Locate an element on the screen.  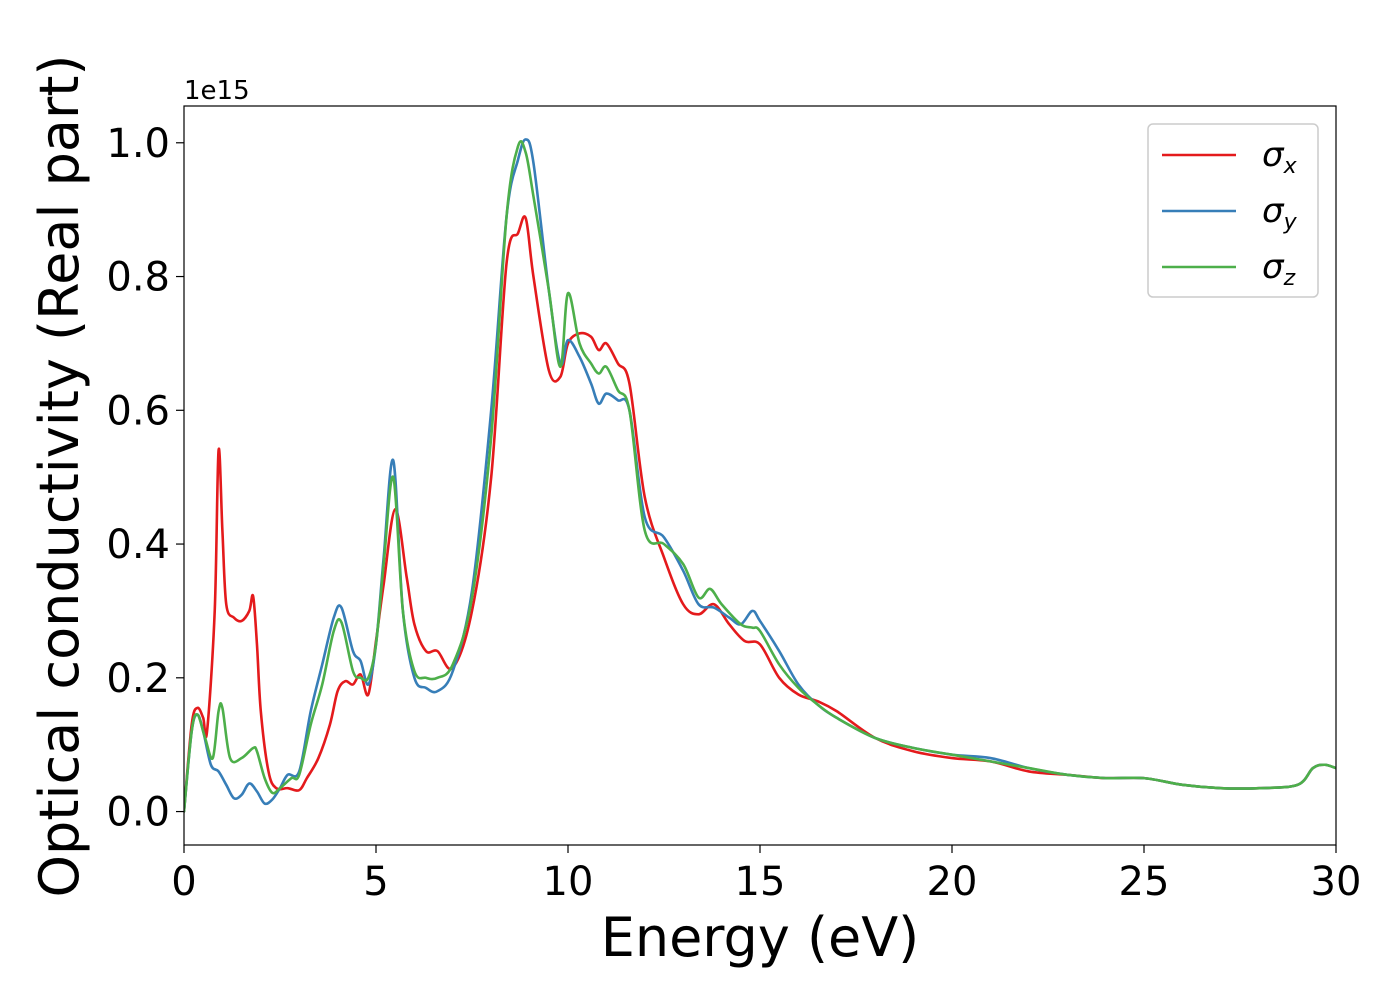
y-tick-label: 0.8 is located at coordinates (138, 278).